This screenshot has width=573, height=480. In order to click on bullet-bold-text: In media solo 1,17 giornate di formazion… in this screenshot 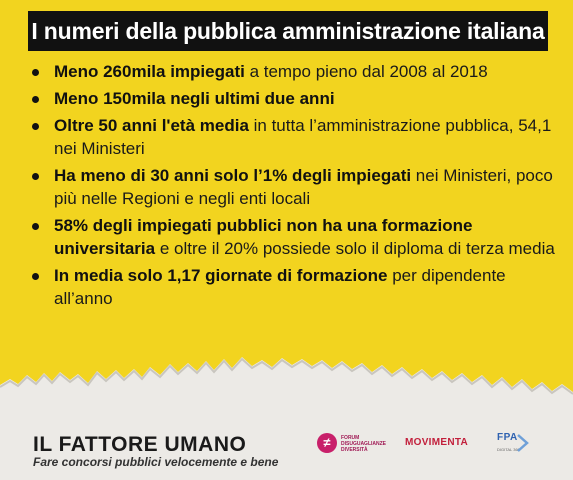, I will do `click(221, 275)`.